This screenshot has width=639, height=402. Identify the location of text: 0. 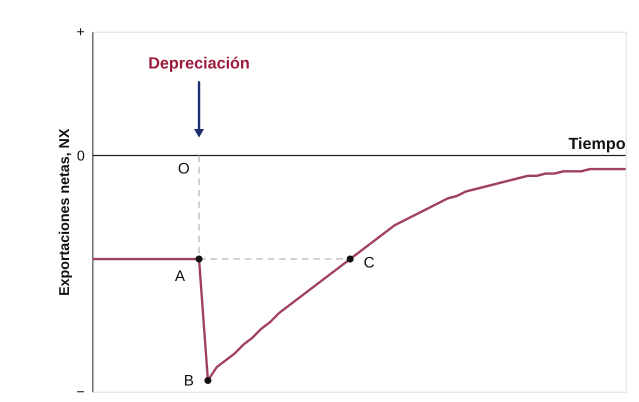
(80, 156).